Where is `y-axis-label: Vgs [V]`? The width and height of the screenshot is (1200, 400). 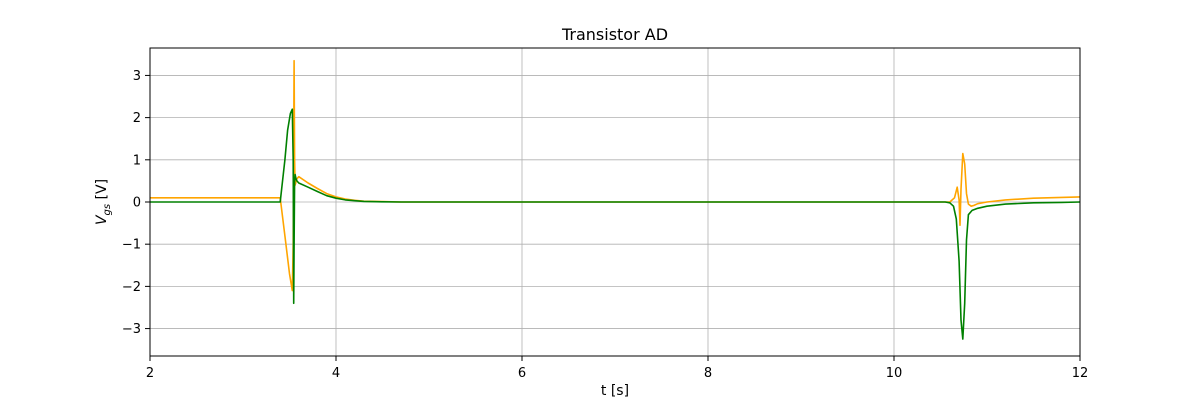
y-axis-label: Vgs [V] is located at coordinates (103, 202).